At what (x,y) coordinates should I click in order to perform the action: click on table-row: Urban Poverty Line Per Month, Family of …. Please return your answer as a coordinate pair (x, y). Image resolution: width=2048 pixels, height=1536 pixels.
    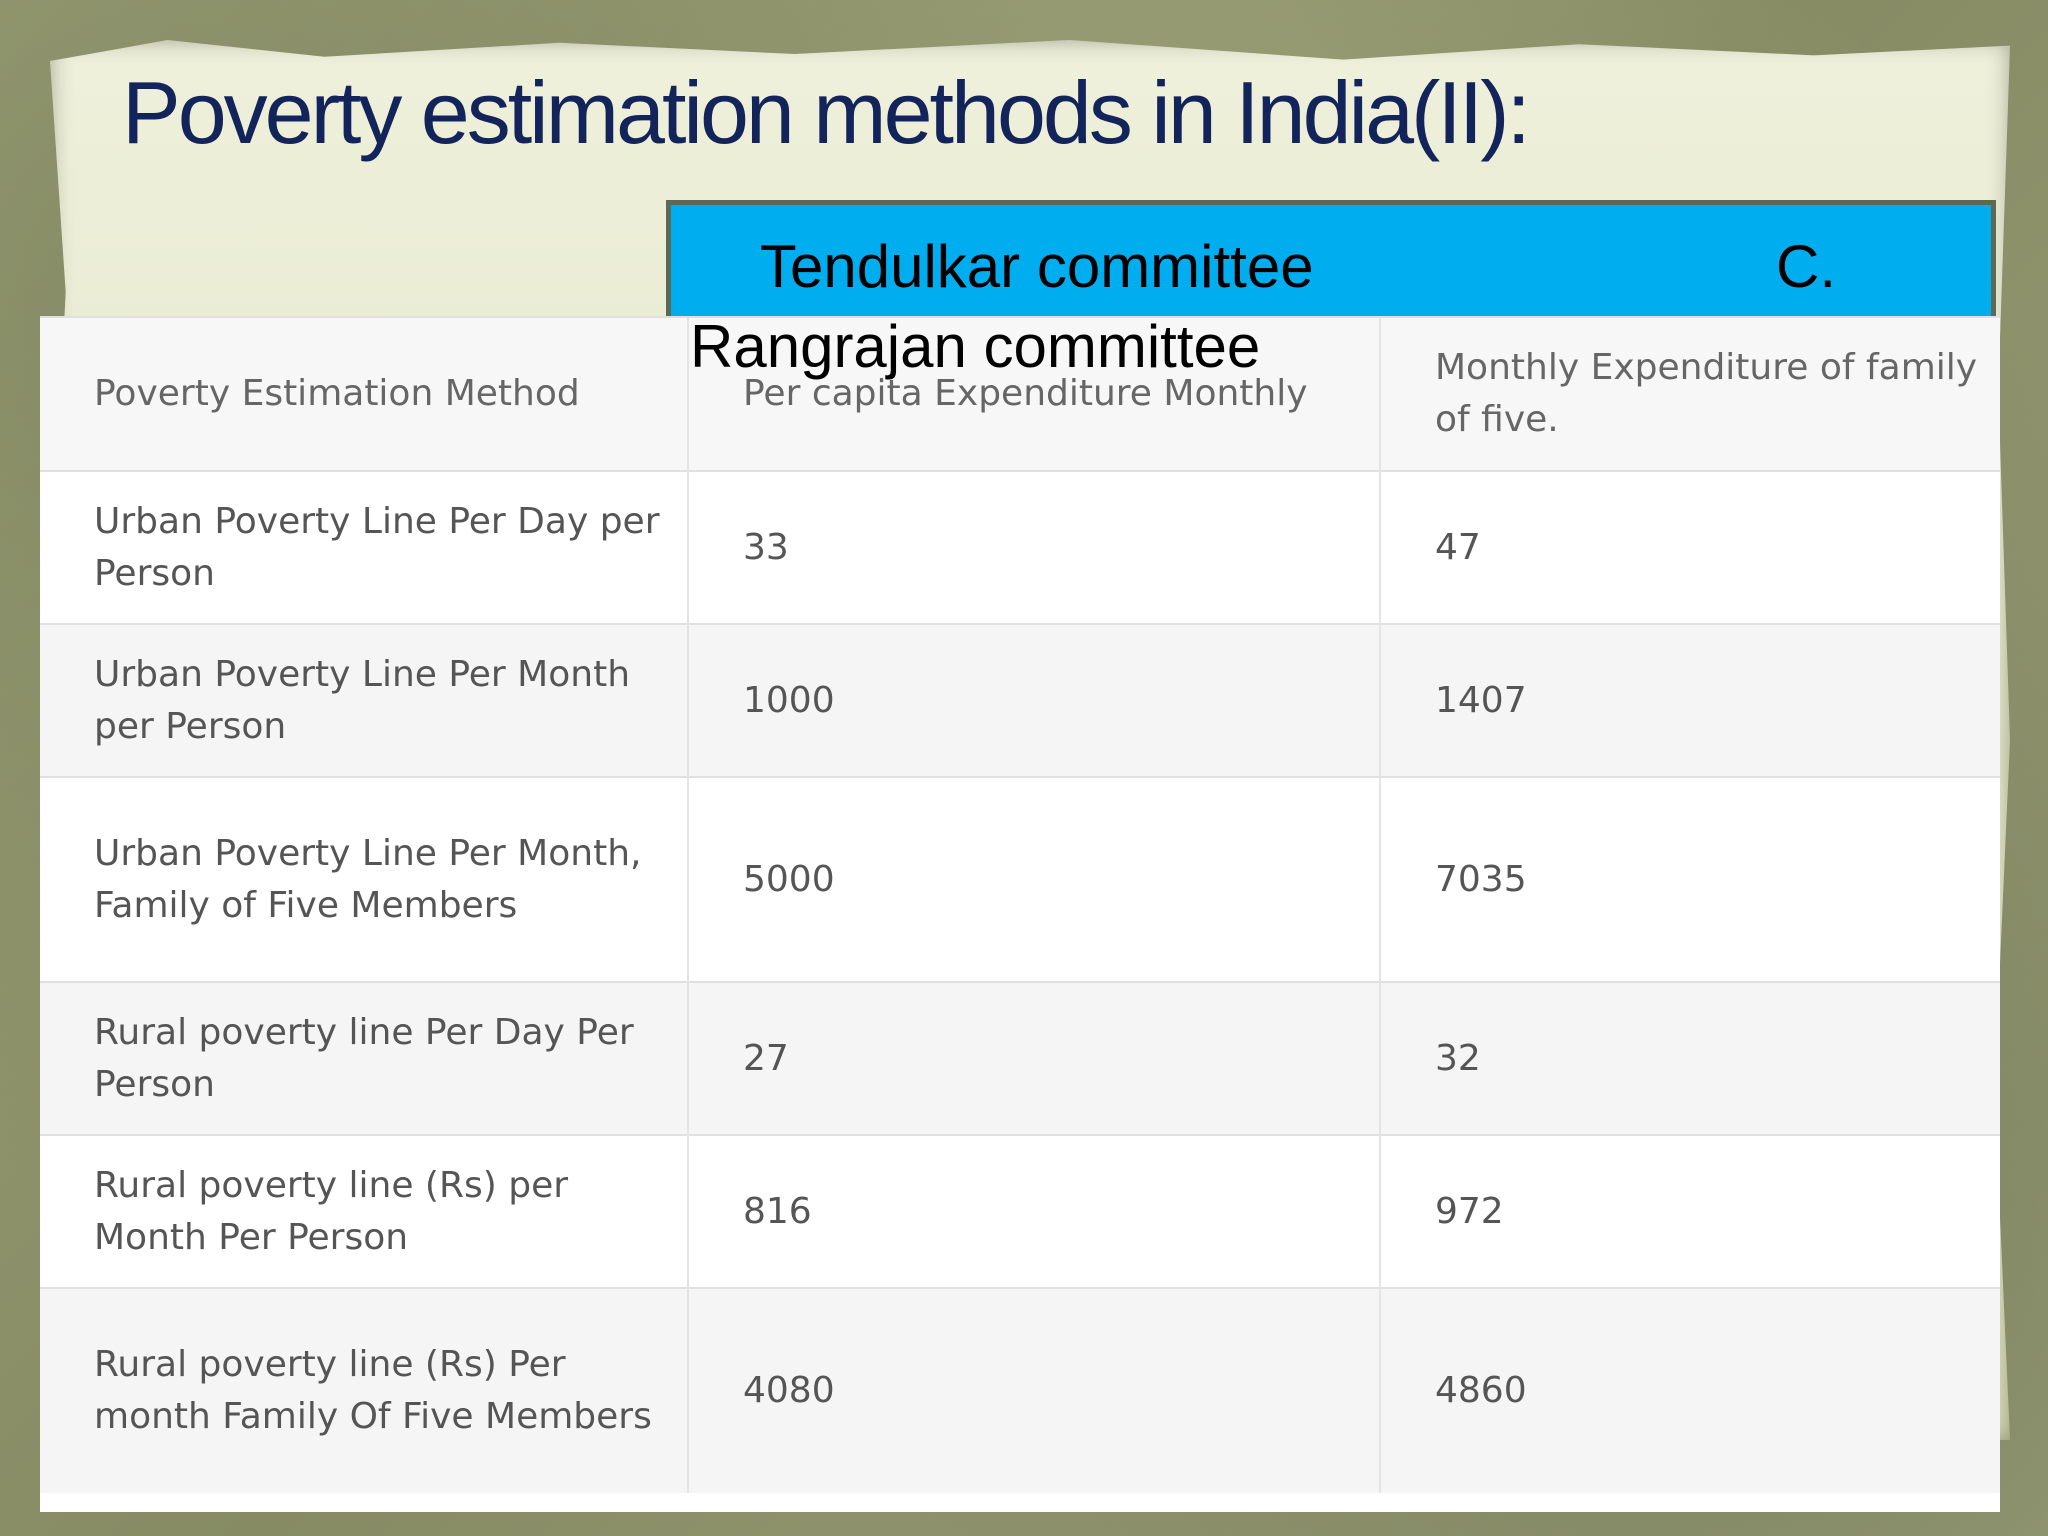
    Looking at the image, I should click on (1020, 879).